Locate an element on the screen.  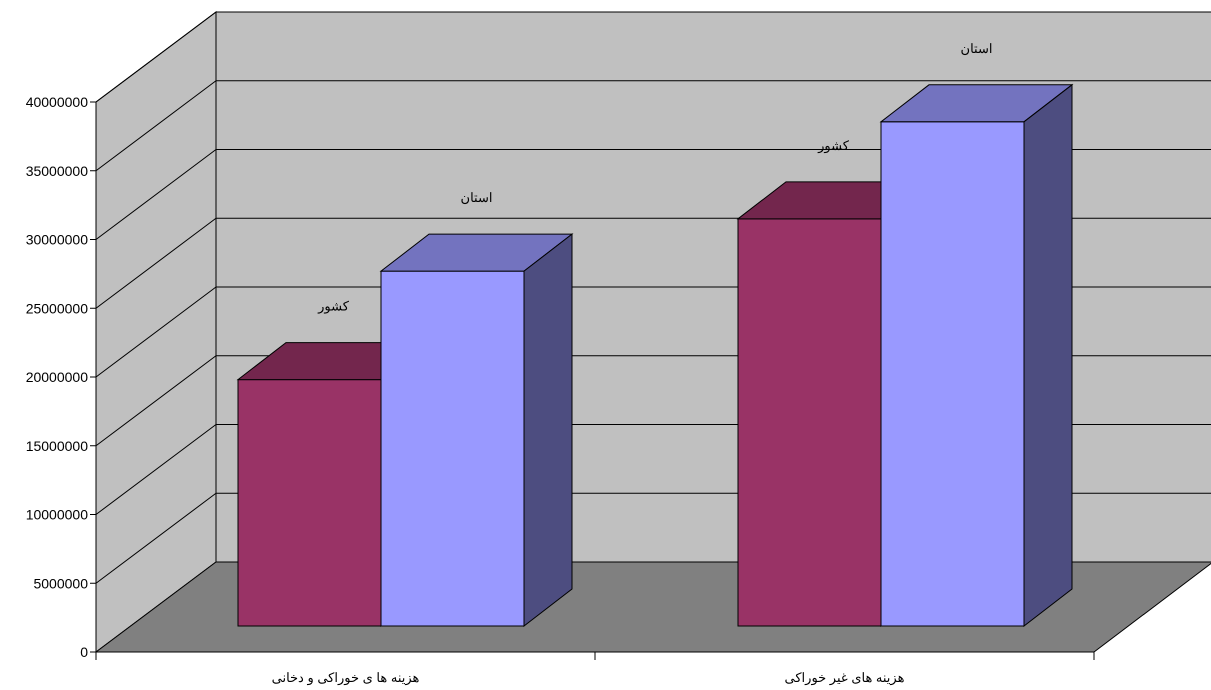
category-label: هزینه ها ی خوراکی و دخانی is located at coordinates (346, 678).